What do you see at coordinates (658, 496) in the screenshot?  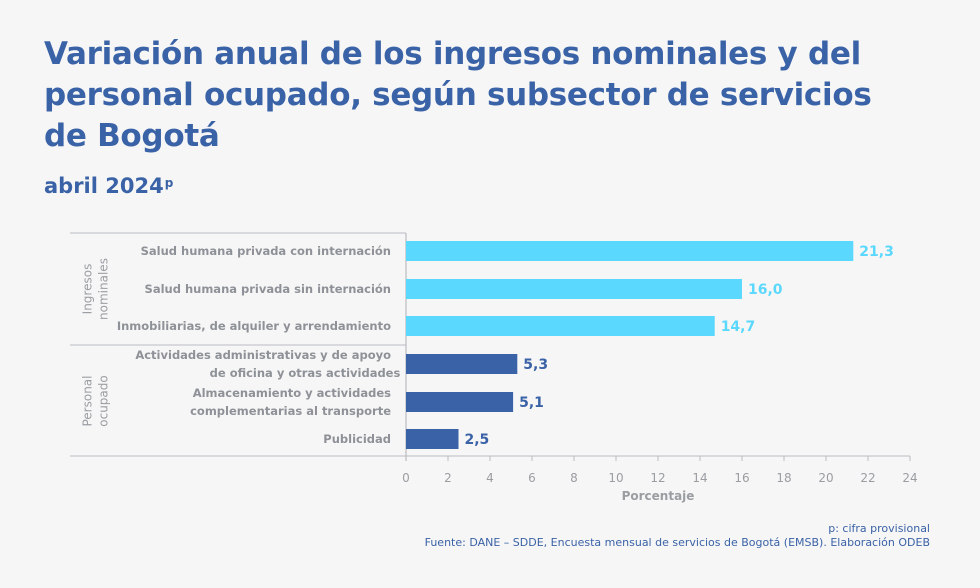 I see `x-axis-label: Porcentaje` at bounding box center [658, 496].